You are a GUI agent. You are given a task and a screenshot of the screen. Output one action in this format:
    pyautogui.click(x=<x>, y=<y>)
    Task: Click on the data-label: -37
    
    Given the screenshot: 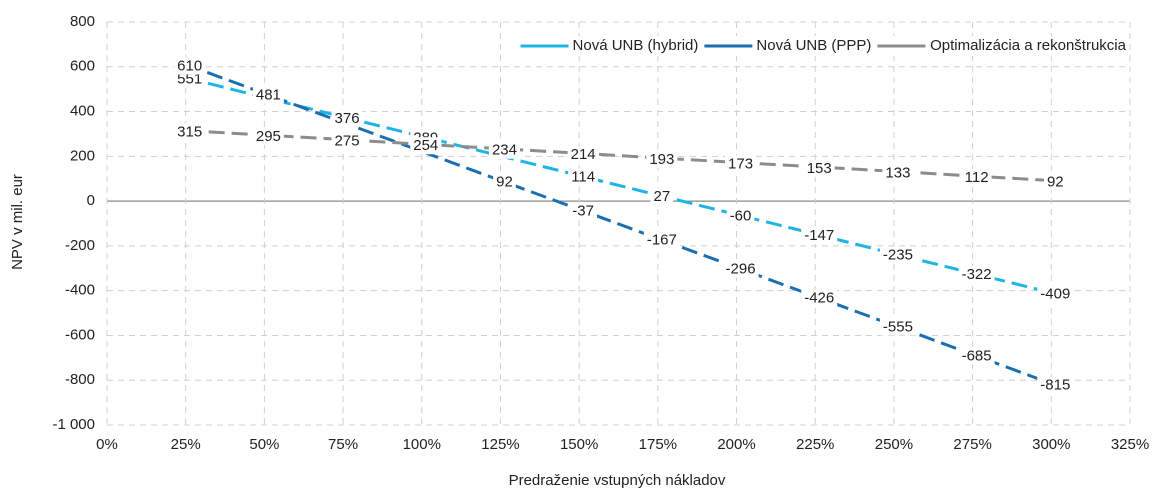 What is the action you would take?
    pyautogui.click(x=583, y=210)
    